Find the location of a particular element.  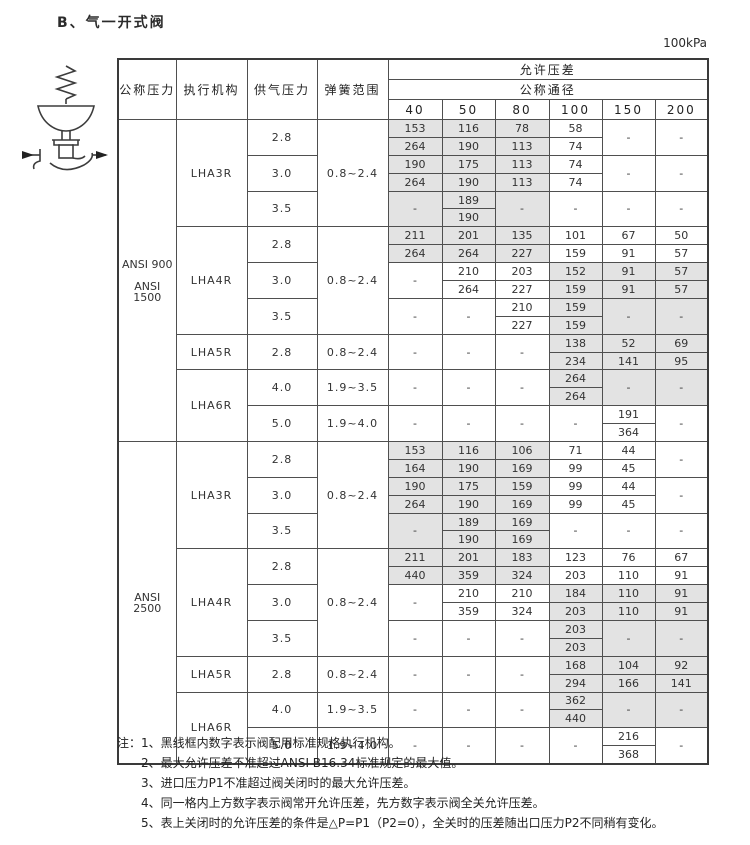

table-cell: 183 is located at coordinates (522, 558).